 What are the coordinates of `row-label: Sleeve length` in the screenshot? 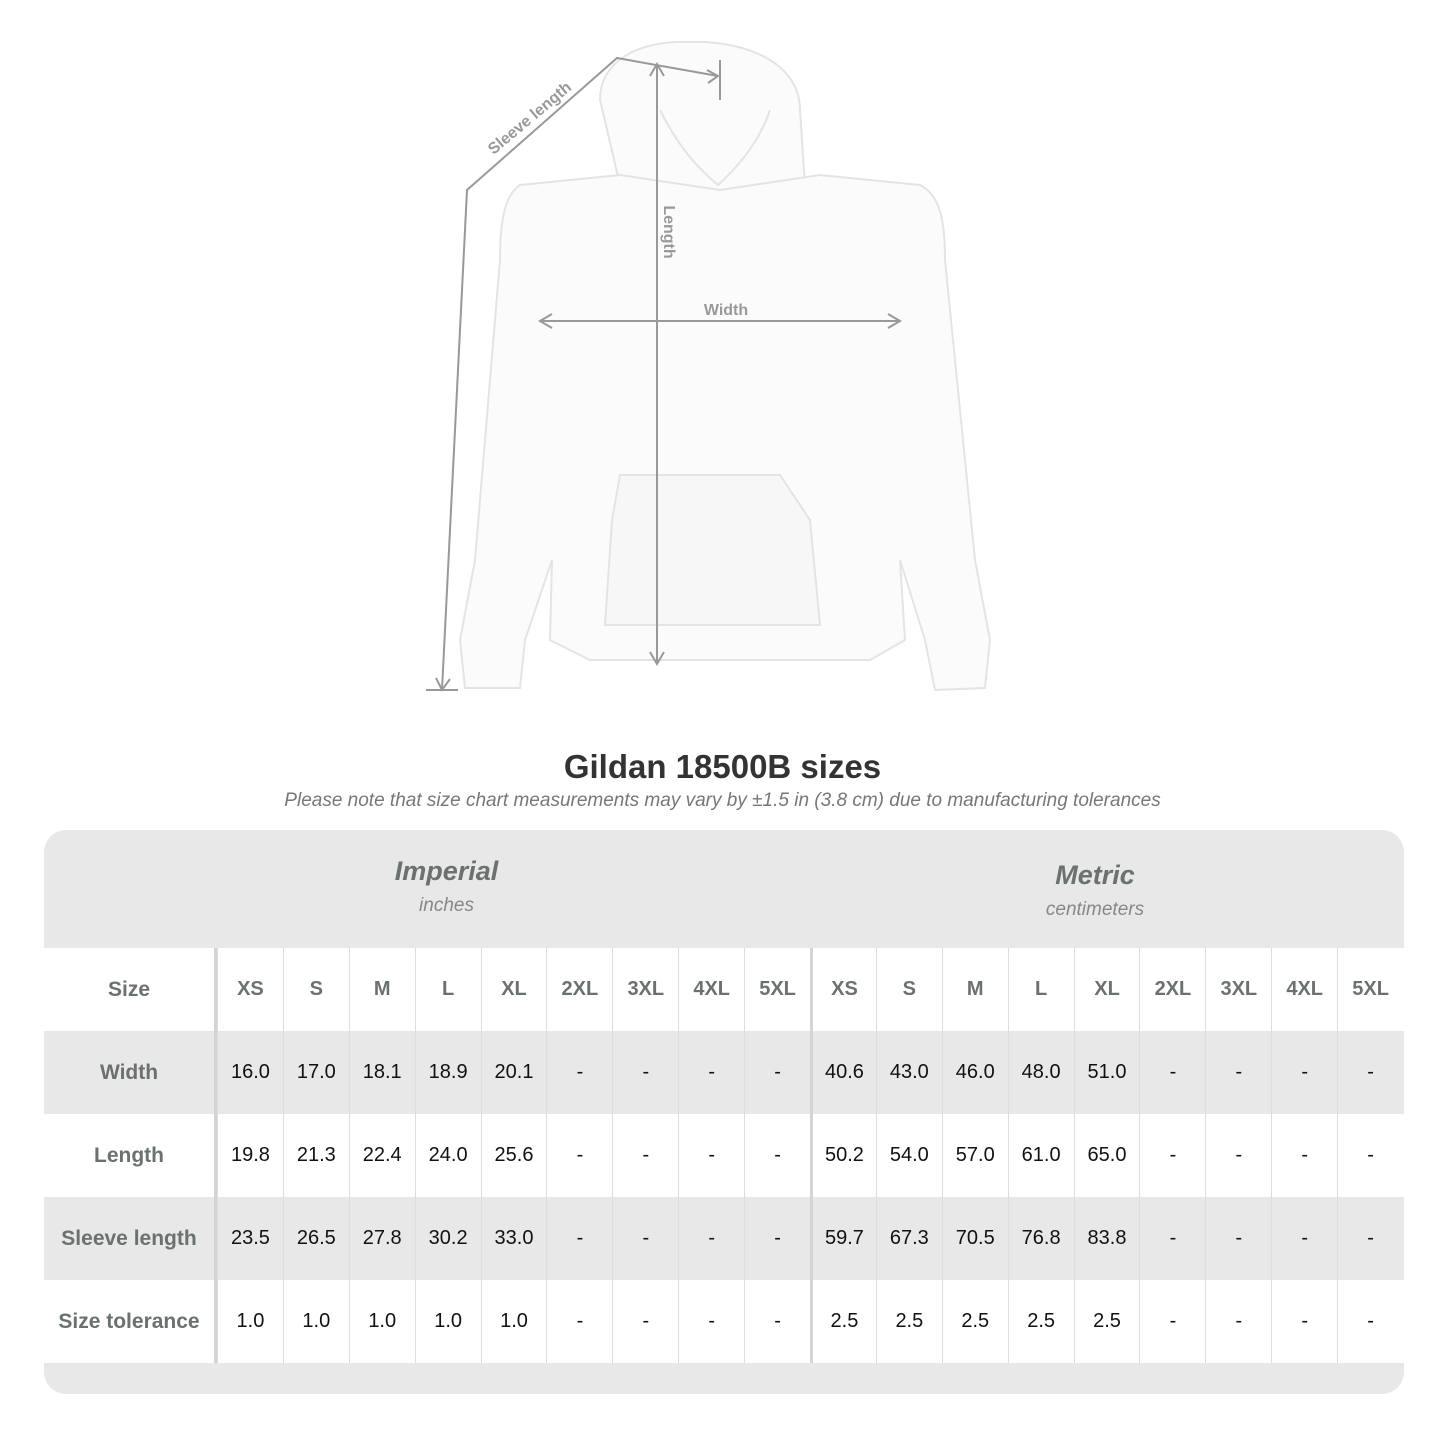 It's located at (130, 1238).